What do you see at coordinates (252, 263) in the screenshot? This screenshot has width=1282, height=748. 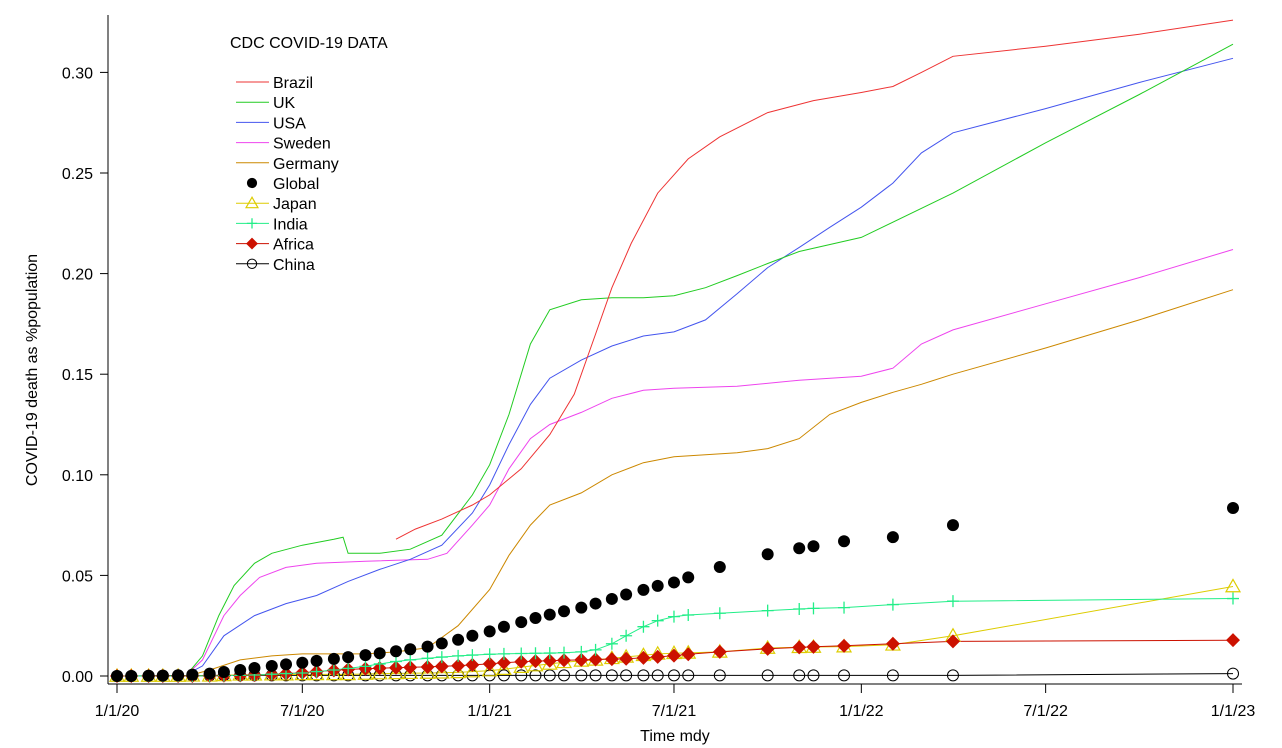 I see `legend-swatch-marker` at bounding box center [252, 263].